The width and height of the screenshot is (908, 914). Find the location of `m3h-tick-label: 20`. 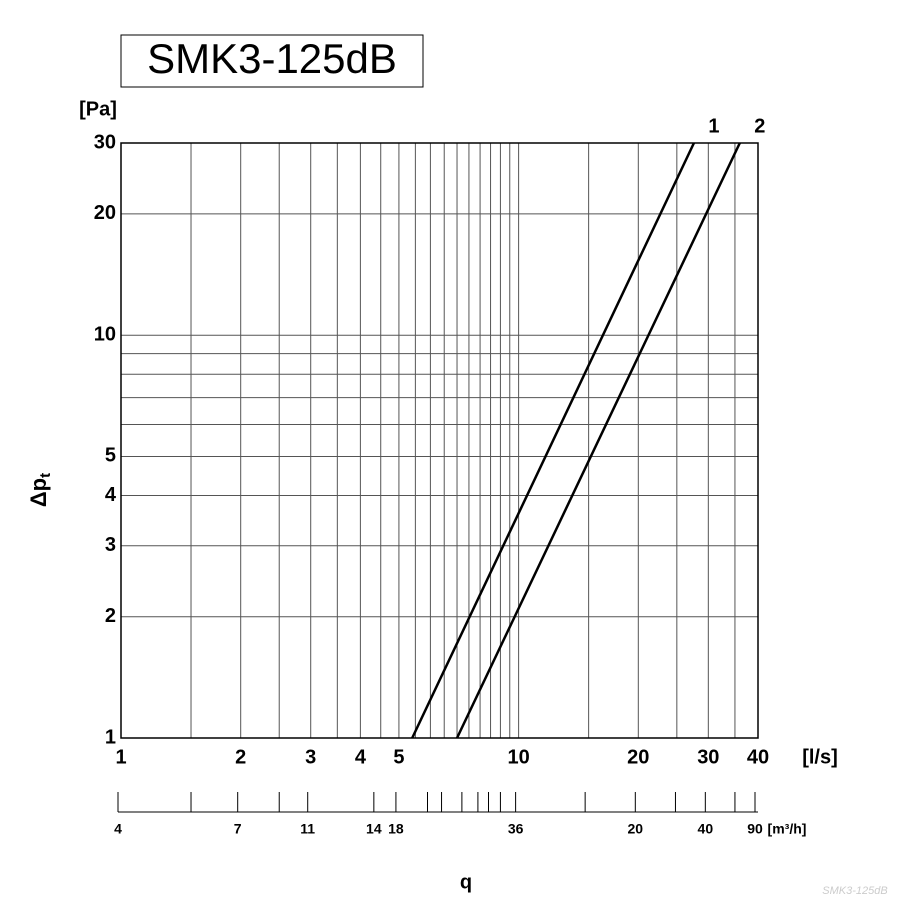

m3h-tick-label: 20 is located at coordinates (636, 829).